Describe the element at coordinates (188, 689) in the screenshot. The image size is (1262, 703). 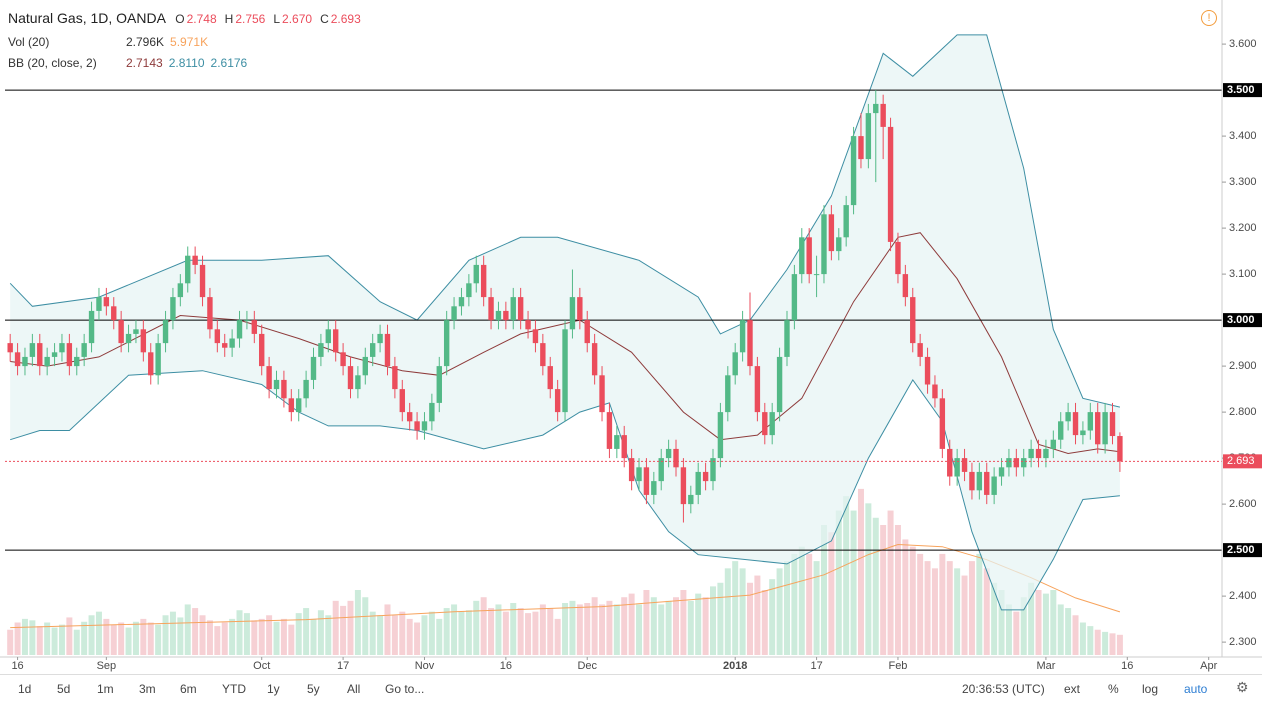
I see `range-button: 6m` at that location.